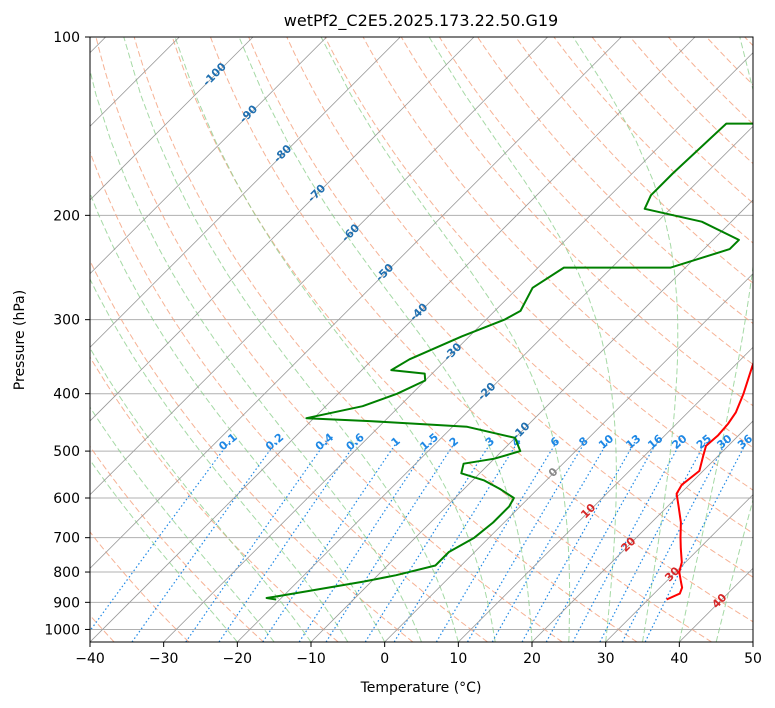 Image resolution: width=775 pixels, height=708 pixels. I want to click on x-axis-label: Temperature (°C), so click(421, 688).